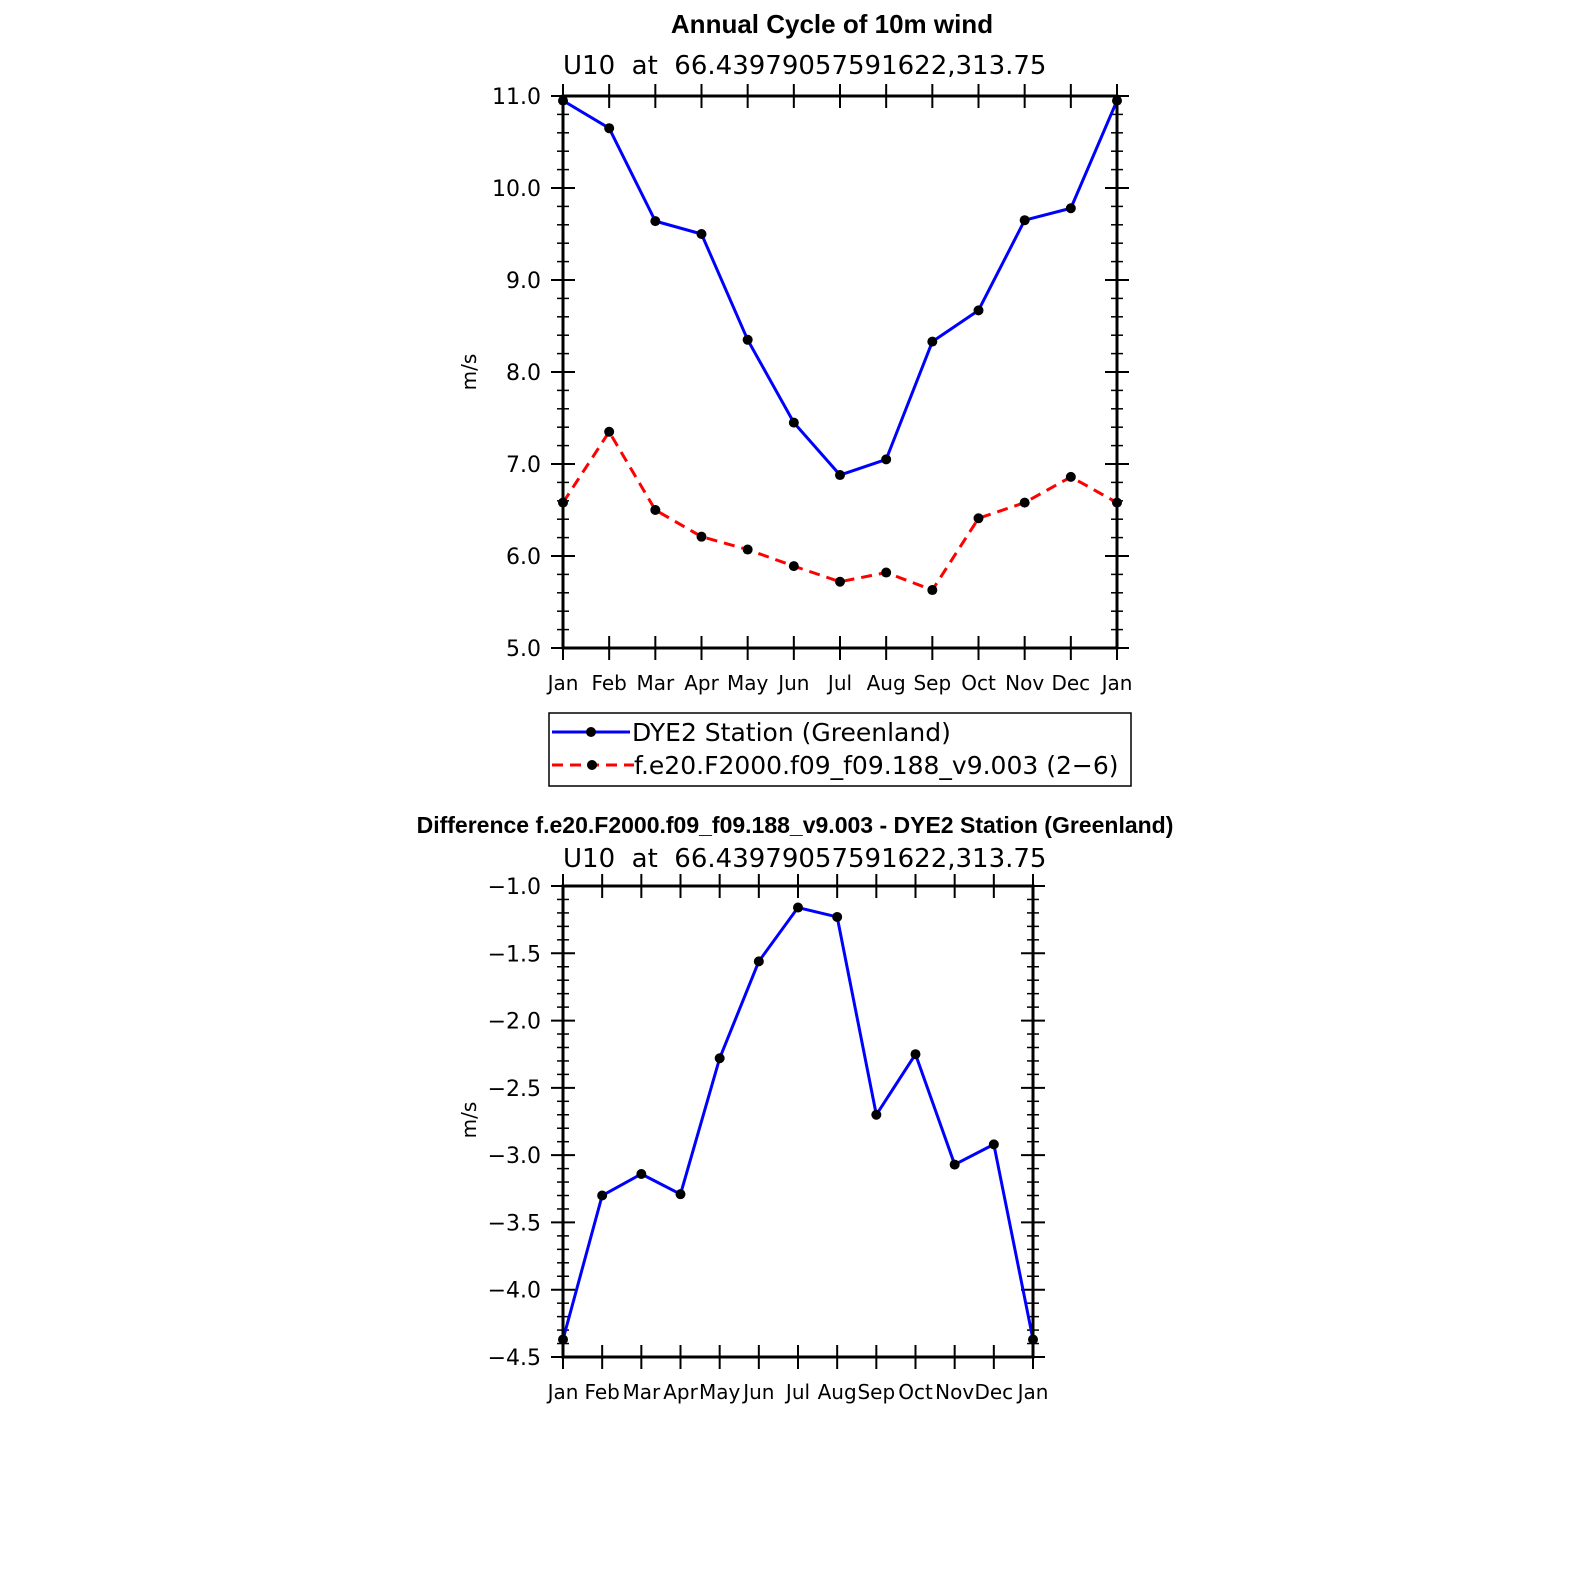 The width and height of the screenshot is (1574, 1579). I want to click on chart1-ylabel: m/s, so click(469, 372).